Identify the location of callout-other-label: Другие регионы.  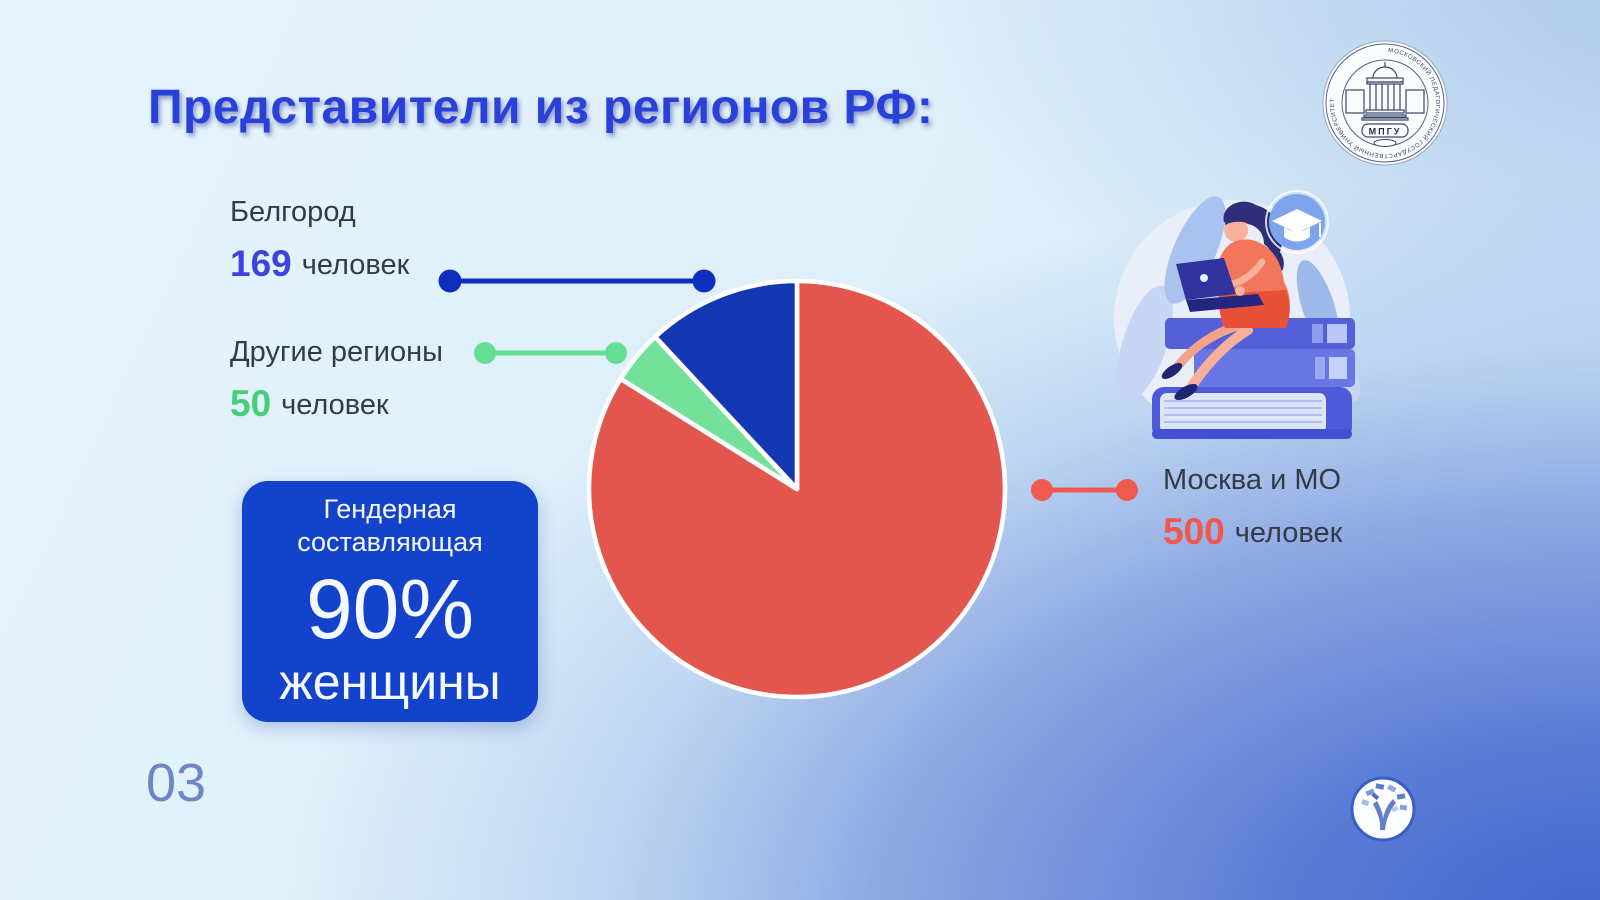
(336, 352).